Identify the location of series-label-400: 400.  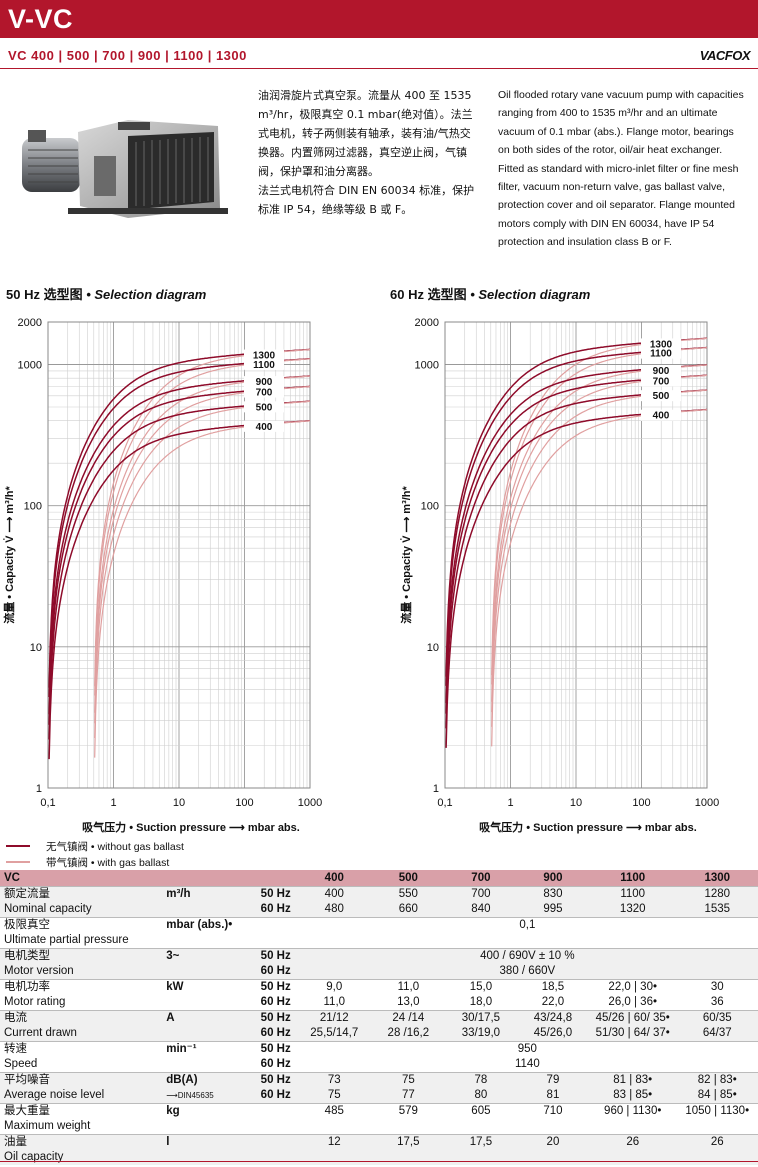
(264, 427).